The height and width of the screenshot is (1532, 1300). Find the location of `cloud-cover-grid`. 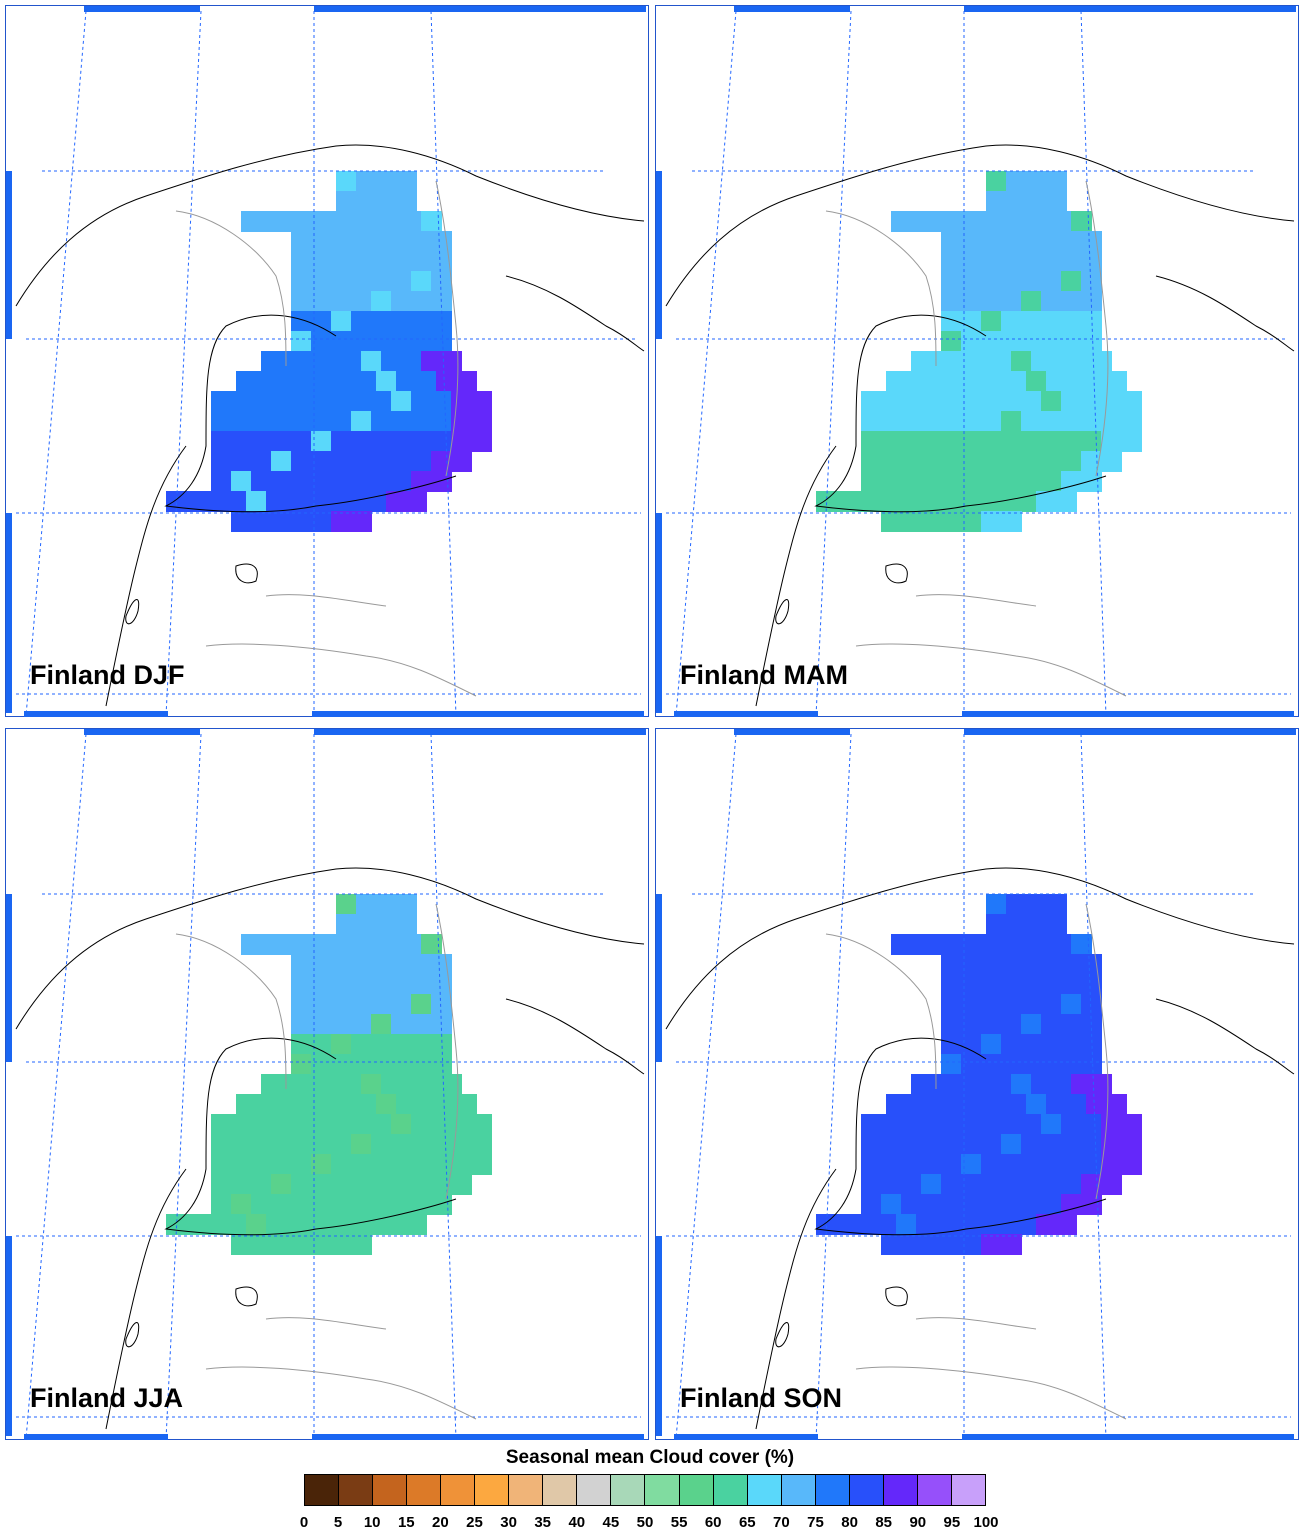

cloud-cover-grid is located at coordinates (329, 351).